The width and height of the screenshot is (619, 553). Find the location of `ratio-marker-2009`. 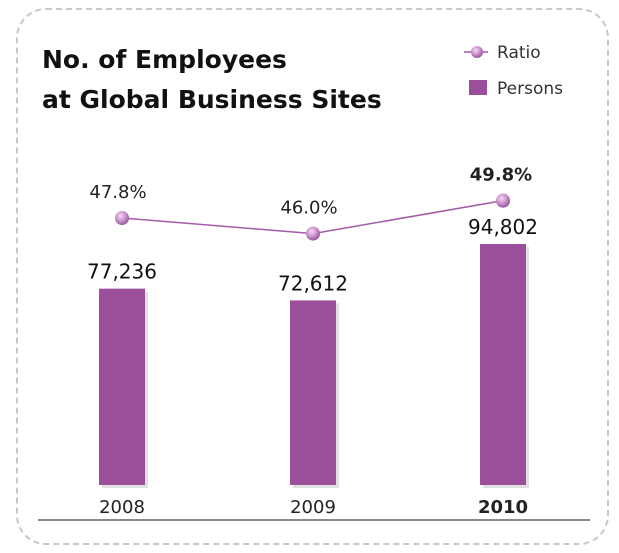

ratio-marker-2009 is located at coordinates (313, 233).